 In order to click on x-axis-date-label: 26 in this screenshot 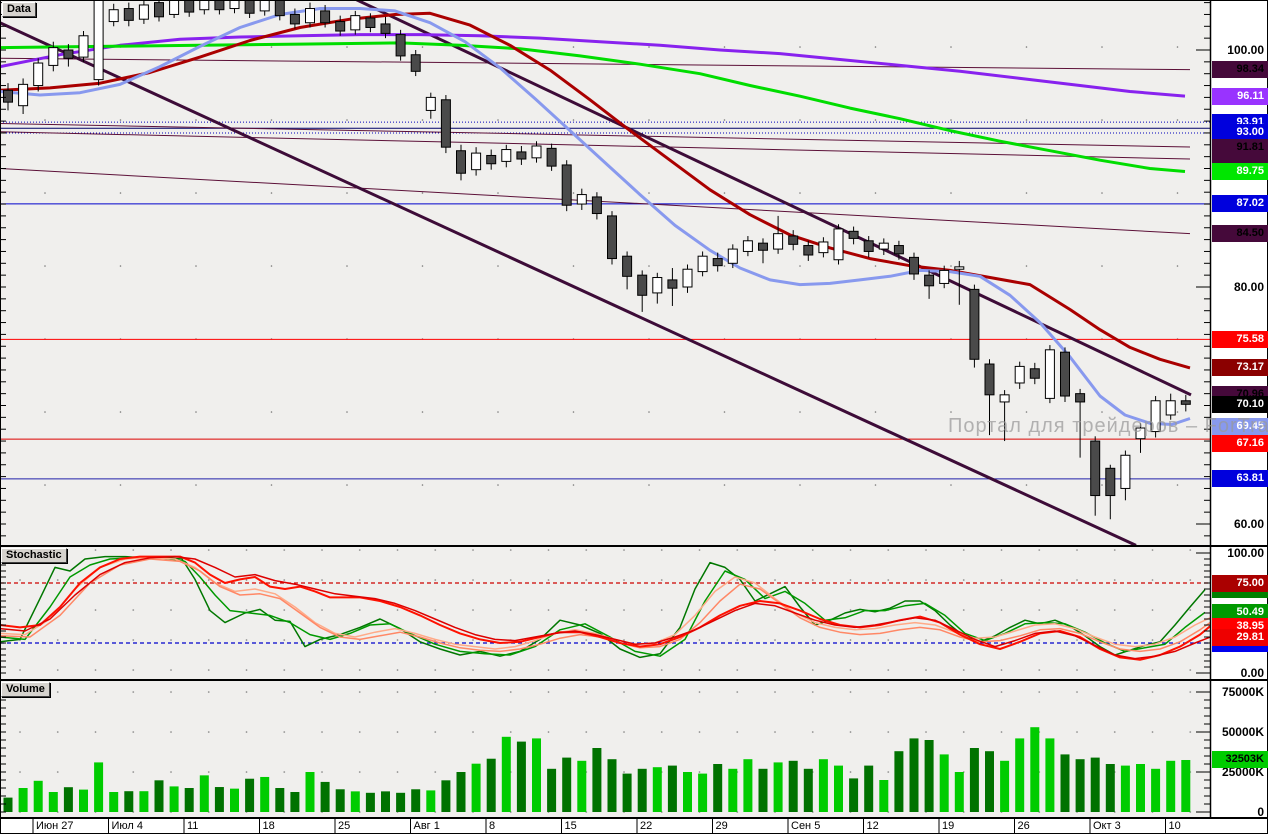, I will do `click(1023, 826)`.